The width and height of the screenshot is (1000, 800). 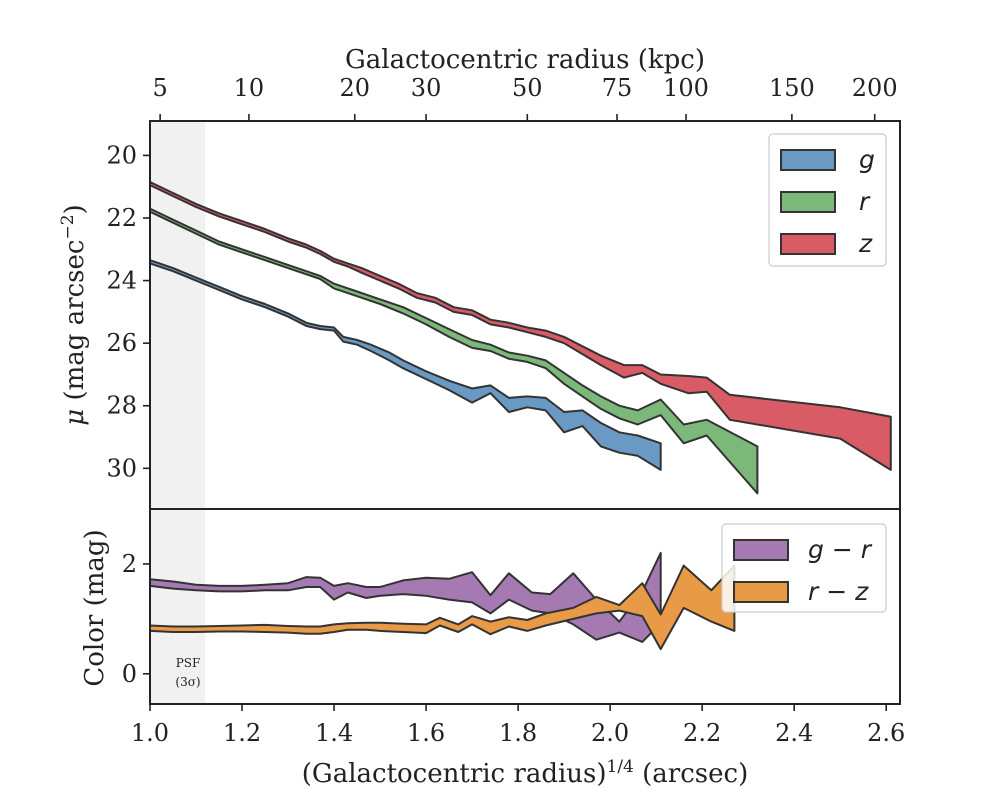 What do you see at coordinates (525, 773) in the screenshot?
I see `bottom-x-axis-title: (Galactocentric radius)1/4 (arcsec)` at bounding box center [525, 773].